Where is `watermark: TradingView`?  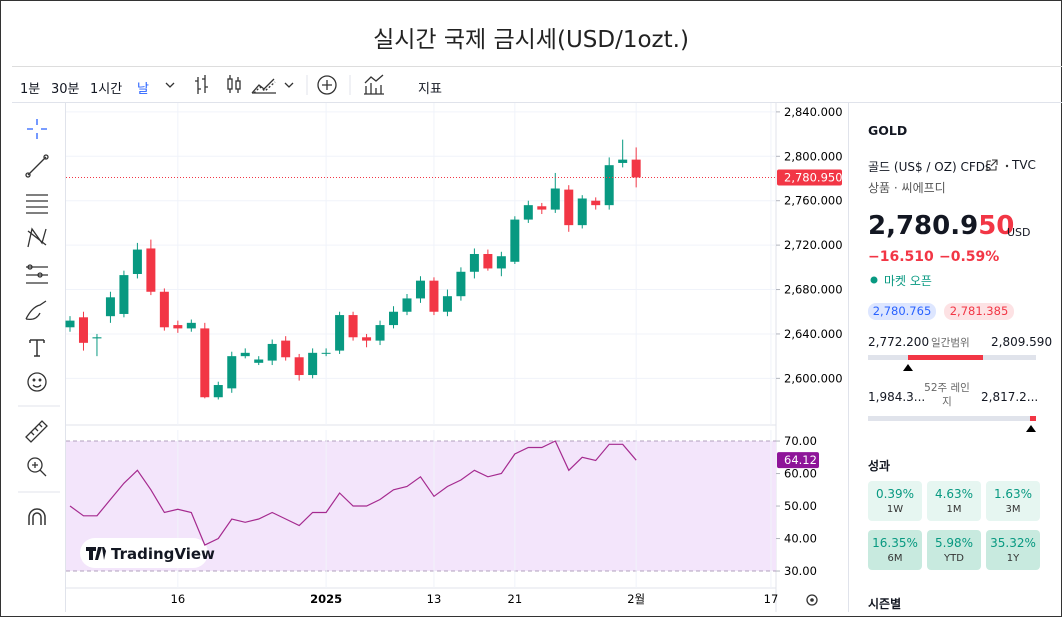 watermark: TradingView is located at coordinates (147, 553).